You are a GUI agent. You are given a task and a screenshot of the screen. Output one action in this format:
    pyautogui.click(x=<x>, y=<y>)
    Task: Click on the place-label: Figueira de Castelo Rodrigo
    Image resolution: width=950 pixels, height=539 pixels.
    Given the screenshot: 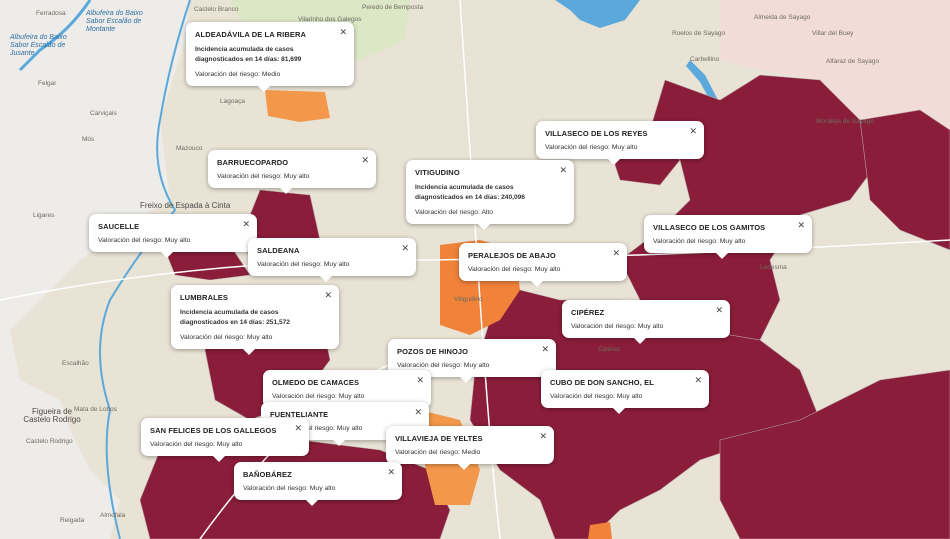 What is the action you would take?
    pyautogui.click(x=52, y=415)
    